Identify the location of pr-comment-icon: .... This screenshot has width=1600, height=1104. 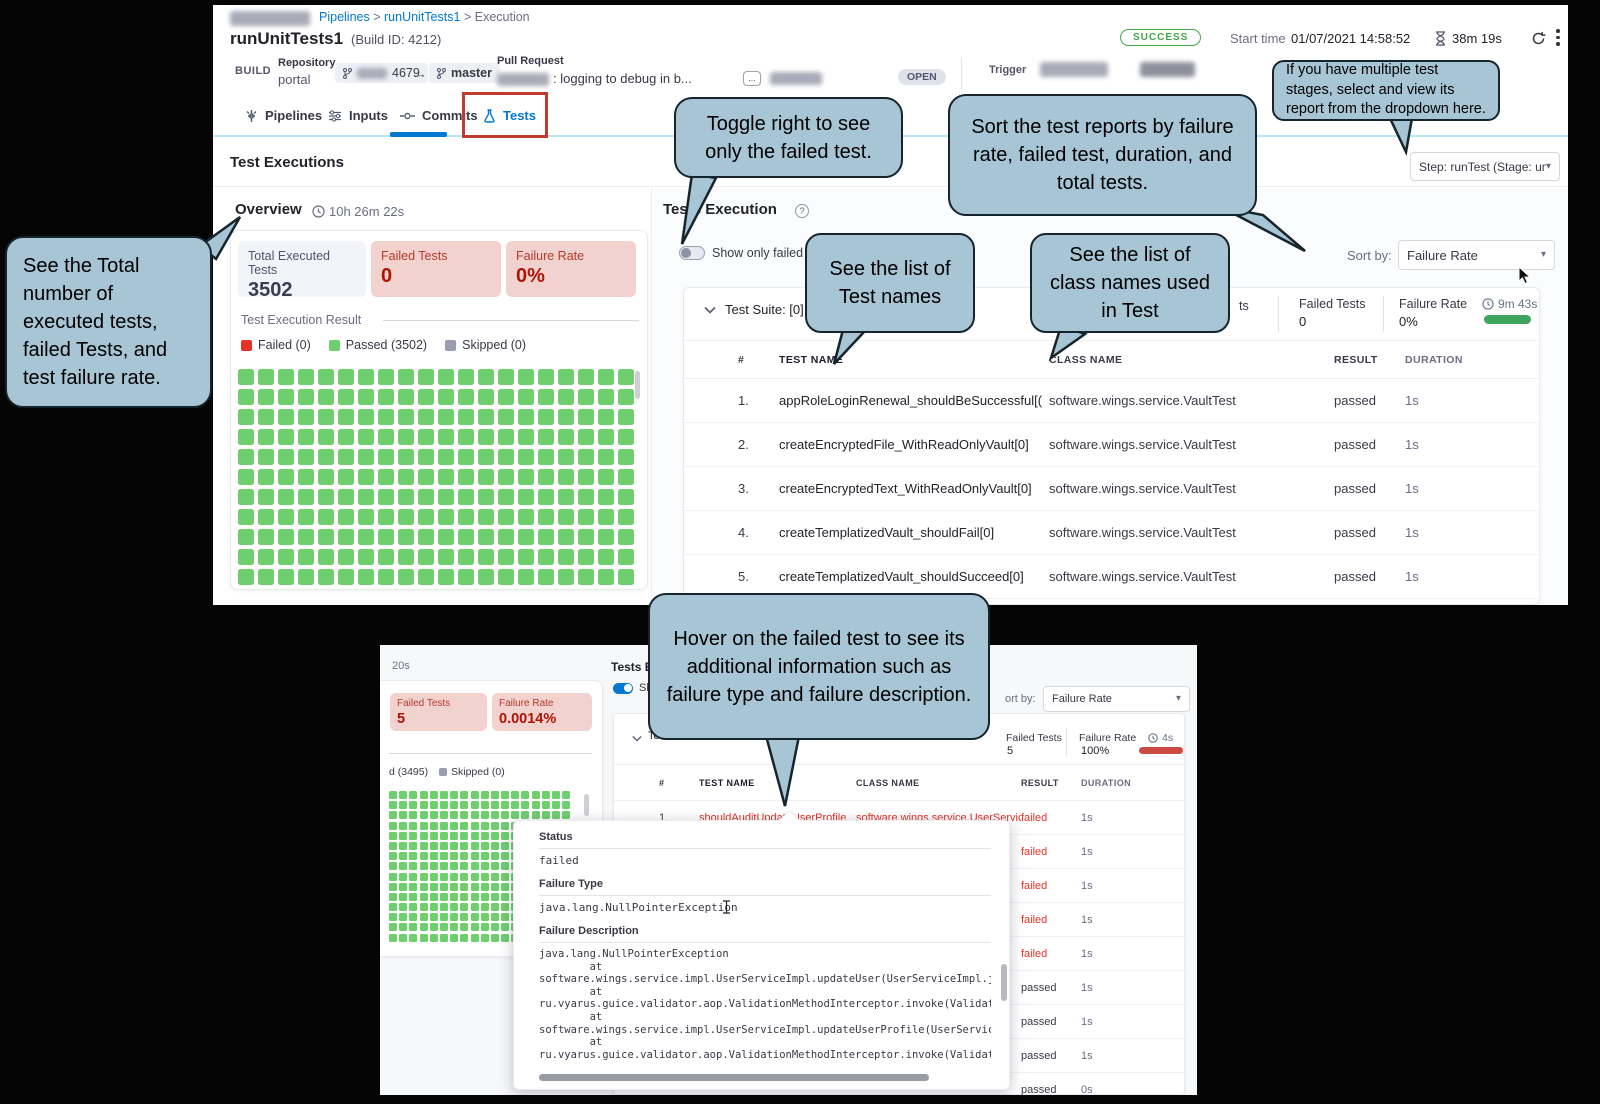
(752, 78).